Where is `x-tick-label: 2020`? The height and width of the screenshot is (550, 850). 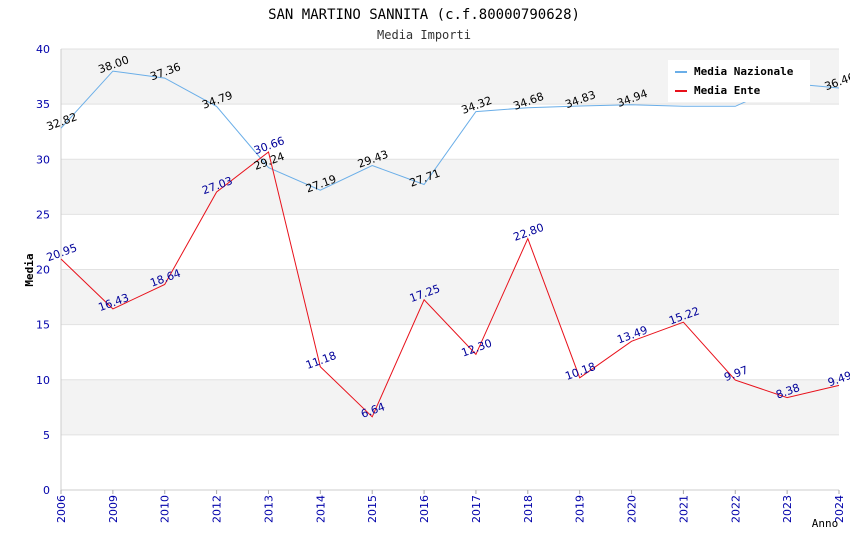
x-tick-label: 2020 is located at coordinates (632, 509).